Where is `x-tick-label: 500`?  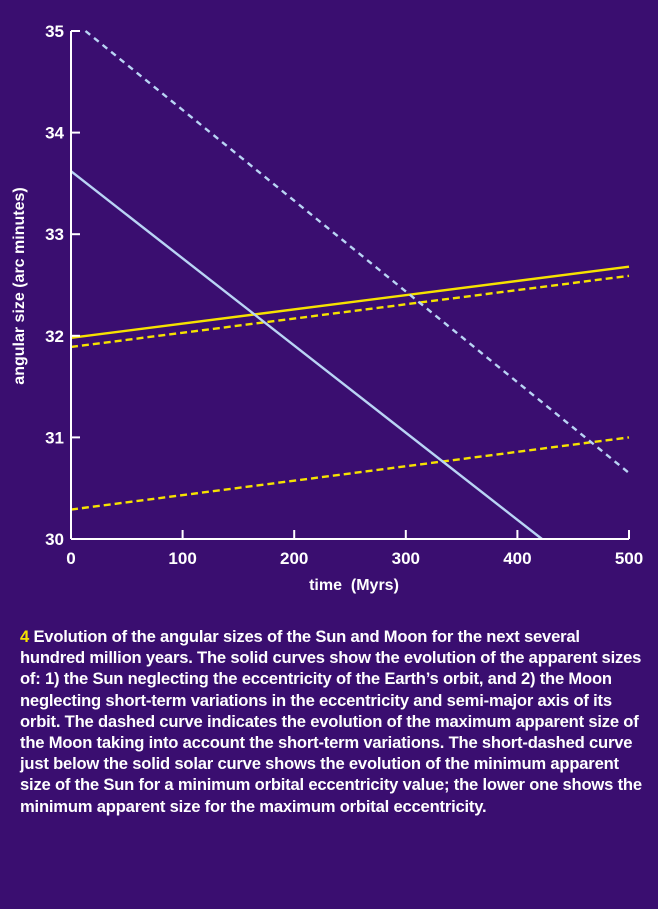
x-tick-label: 500 is located at coordinates (629, 558).